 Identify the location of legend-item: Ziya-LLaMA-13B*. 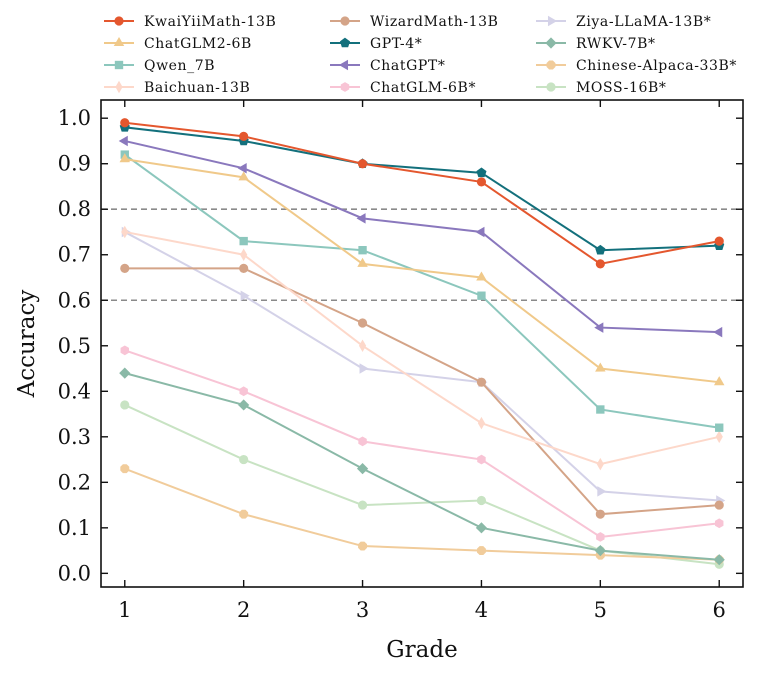
(623, 22).